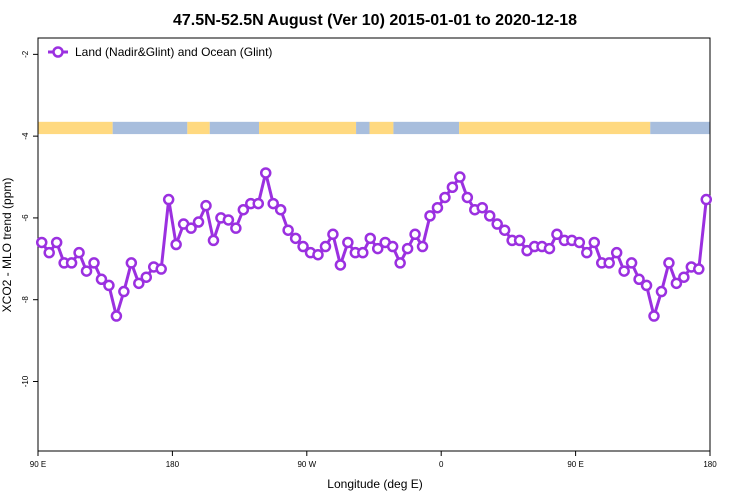 The image size is (750, 500). What do you see at coordinates (374, 484) in the screenshot?
I see `x-axis-label: Longitude (deg E)` at bounding box center [374, 484].